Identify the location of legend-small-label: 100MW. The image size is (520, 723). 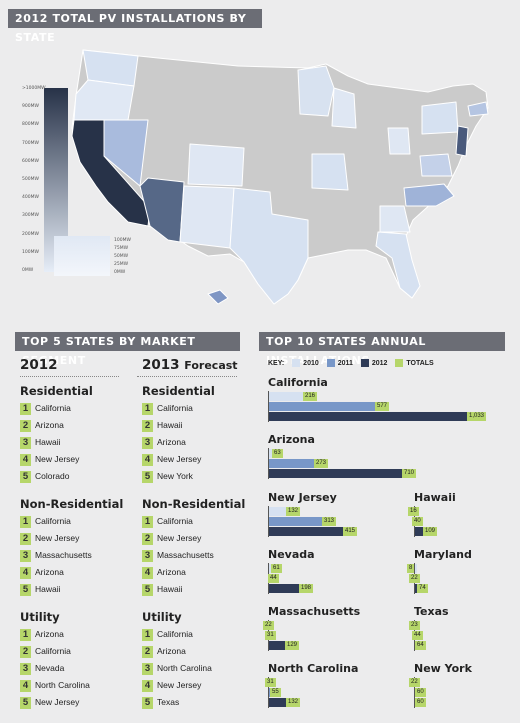
(122, 240).